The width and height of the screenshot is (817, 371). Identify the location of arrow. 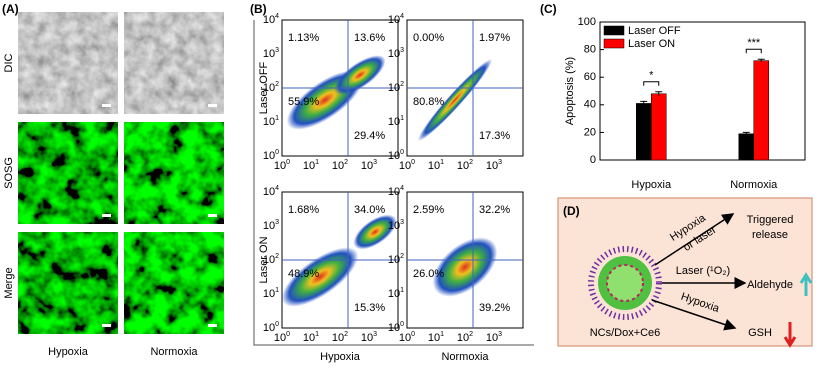
(694, 315).